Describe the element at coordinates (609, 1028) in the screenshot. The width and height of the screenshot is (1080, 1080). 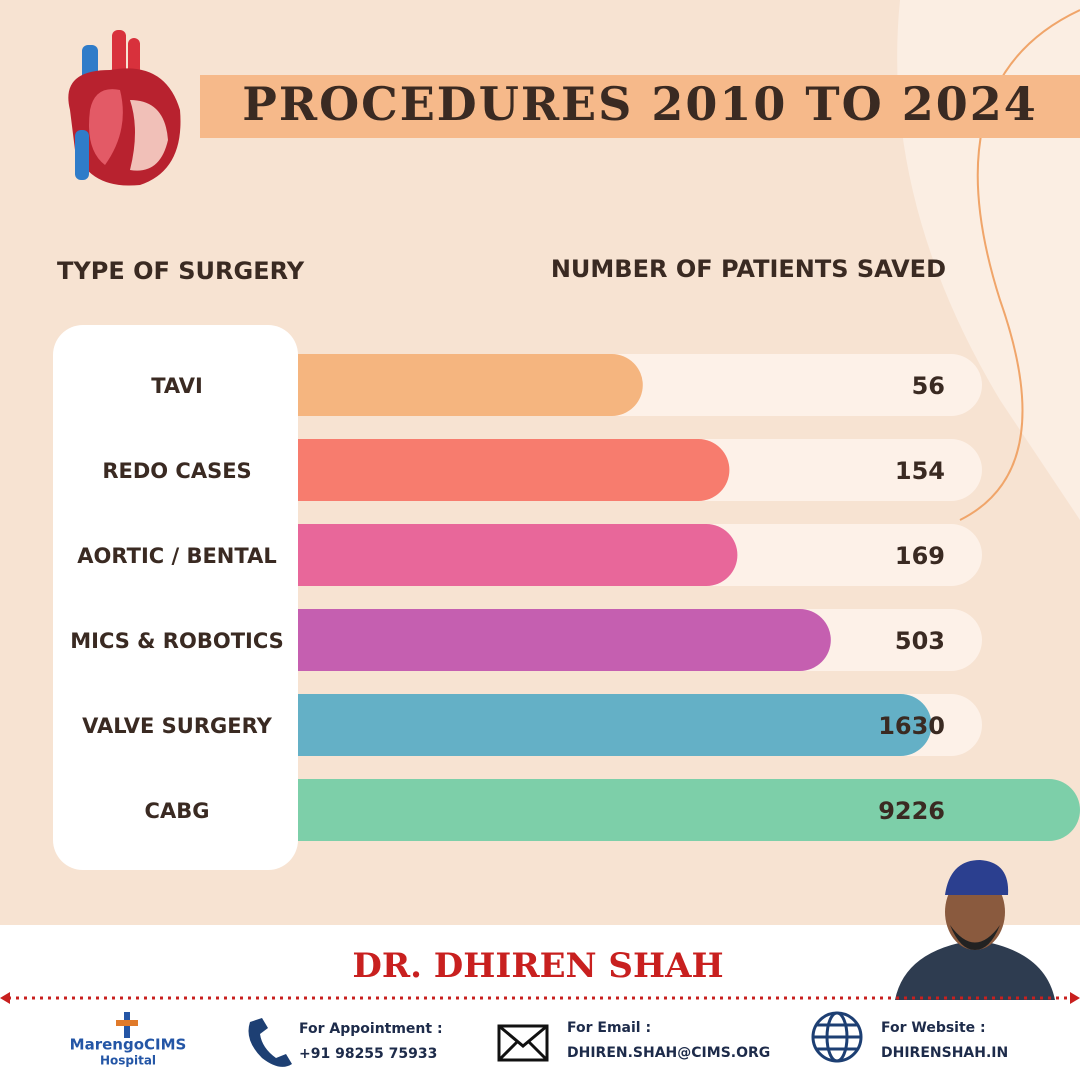
I see `email-label: For Email :` at that location.